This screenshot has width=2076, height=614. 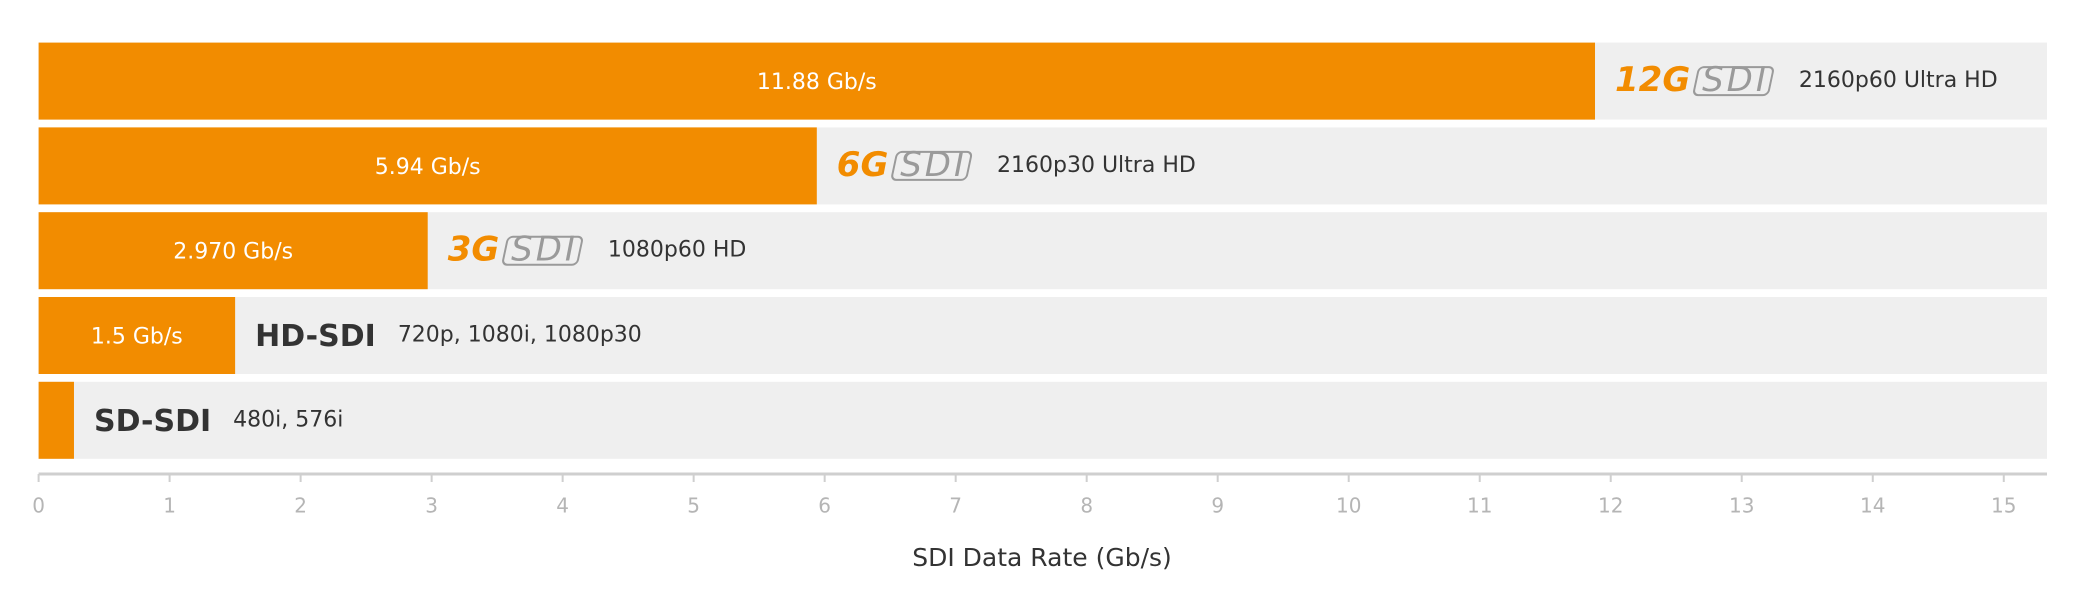 I want to click on x-tick-label: 13, so click(x=1741, y=506).